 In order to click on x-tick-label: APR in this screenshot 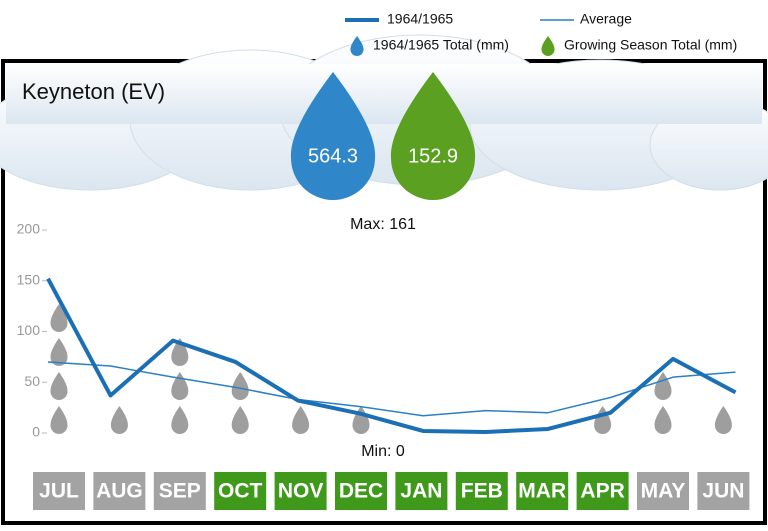, I will do `click(602, 491)`.